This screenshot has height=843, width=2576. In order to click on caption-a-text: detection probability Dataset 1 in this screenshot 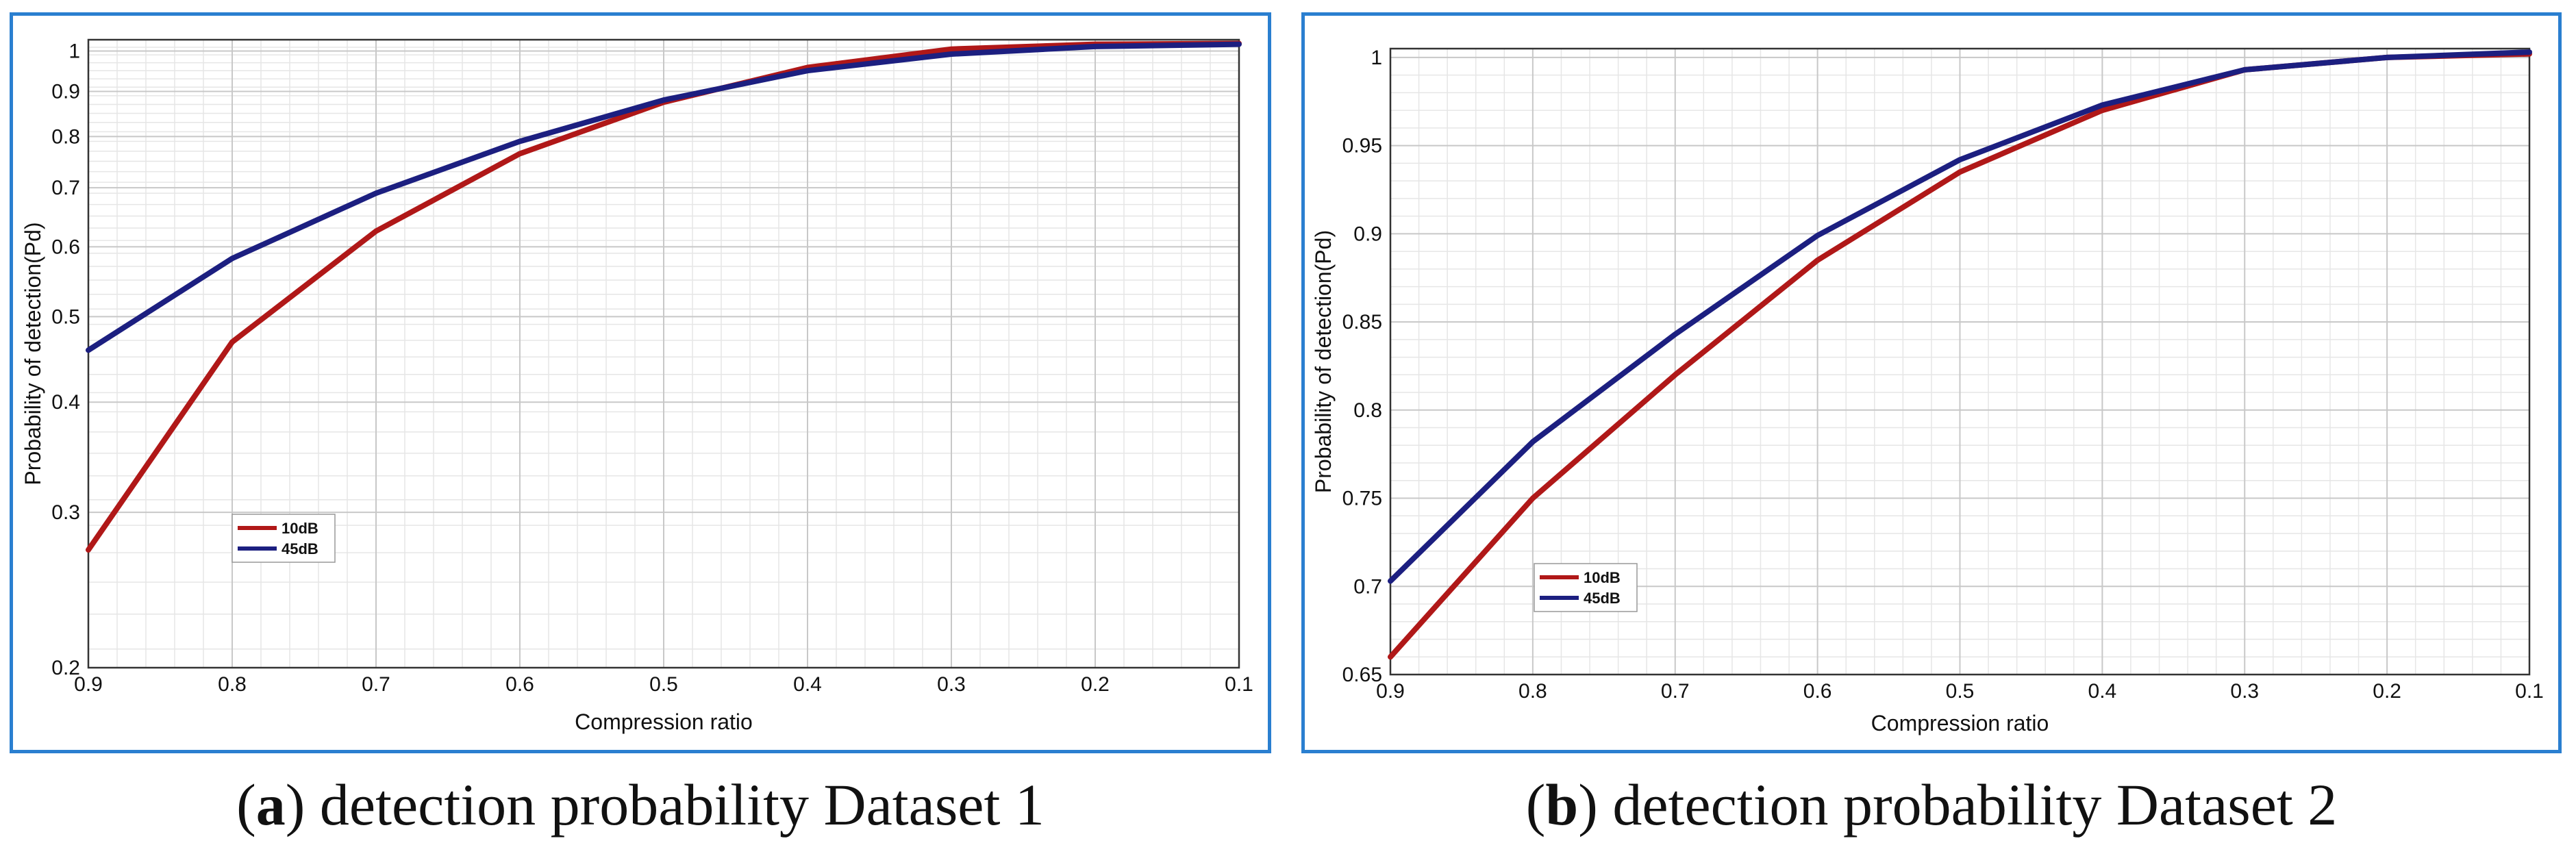, I will do `click(682, 805)`.